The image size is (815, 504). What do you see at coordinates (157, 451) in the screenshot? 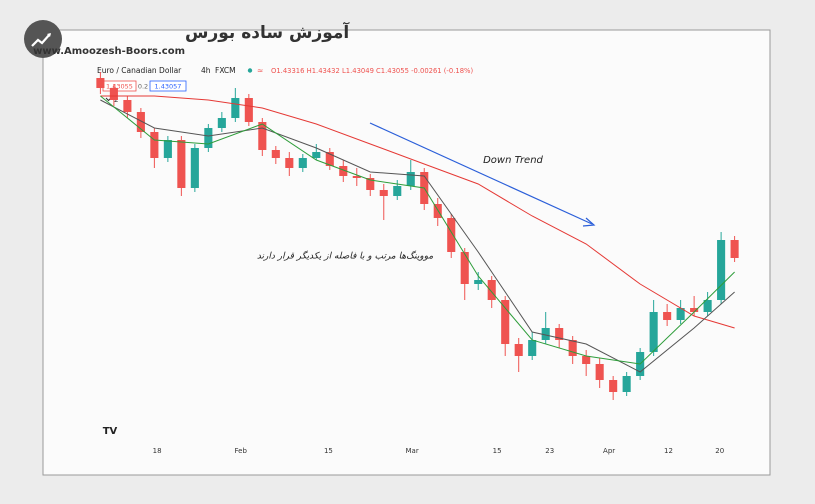
I see `x-tick-label: 18` at bounding box center [157, 451].